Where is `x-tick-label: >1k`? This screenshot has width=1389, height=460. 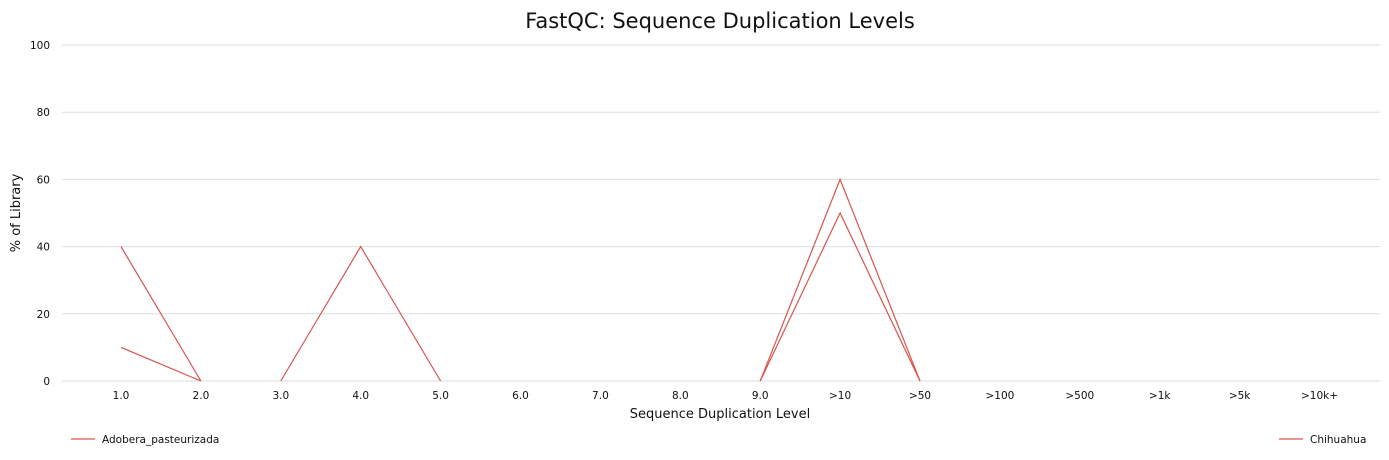
x-tick-label: >1k is located at coordinates (1160, 396).